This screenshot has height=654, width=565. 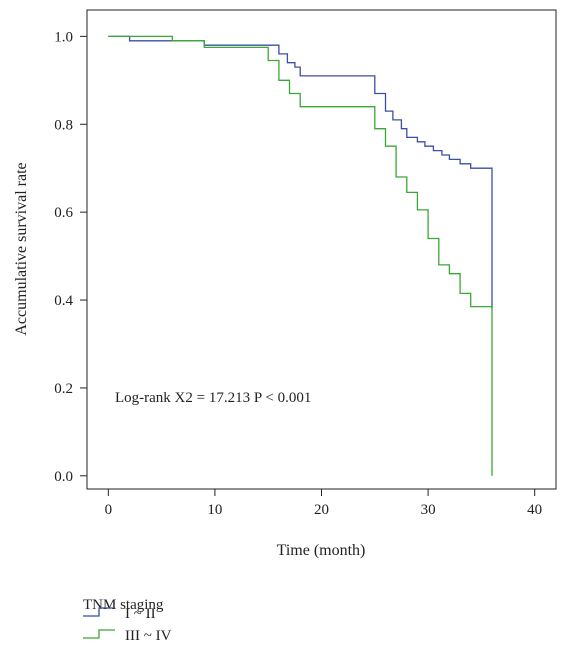 I want to click on x-axis-title: Time (month), so click(x=321, y=550).